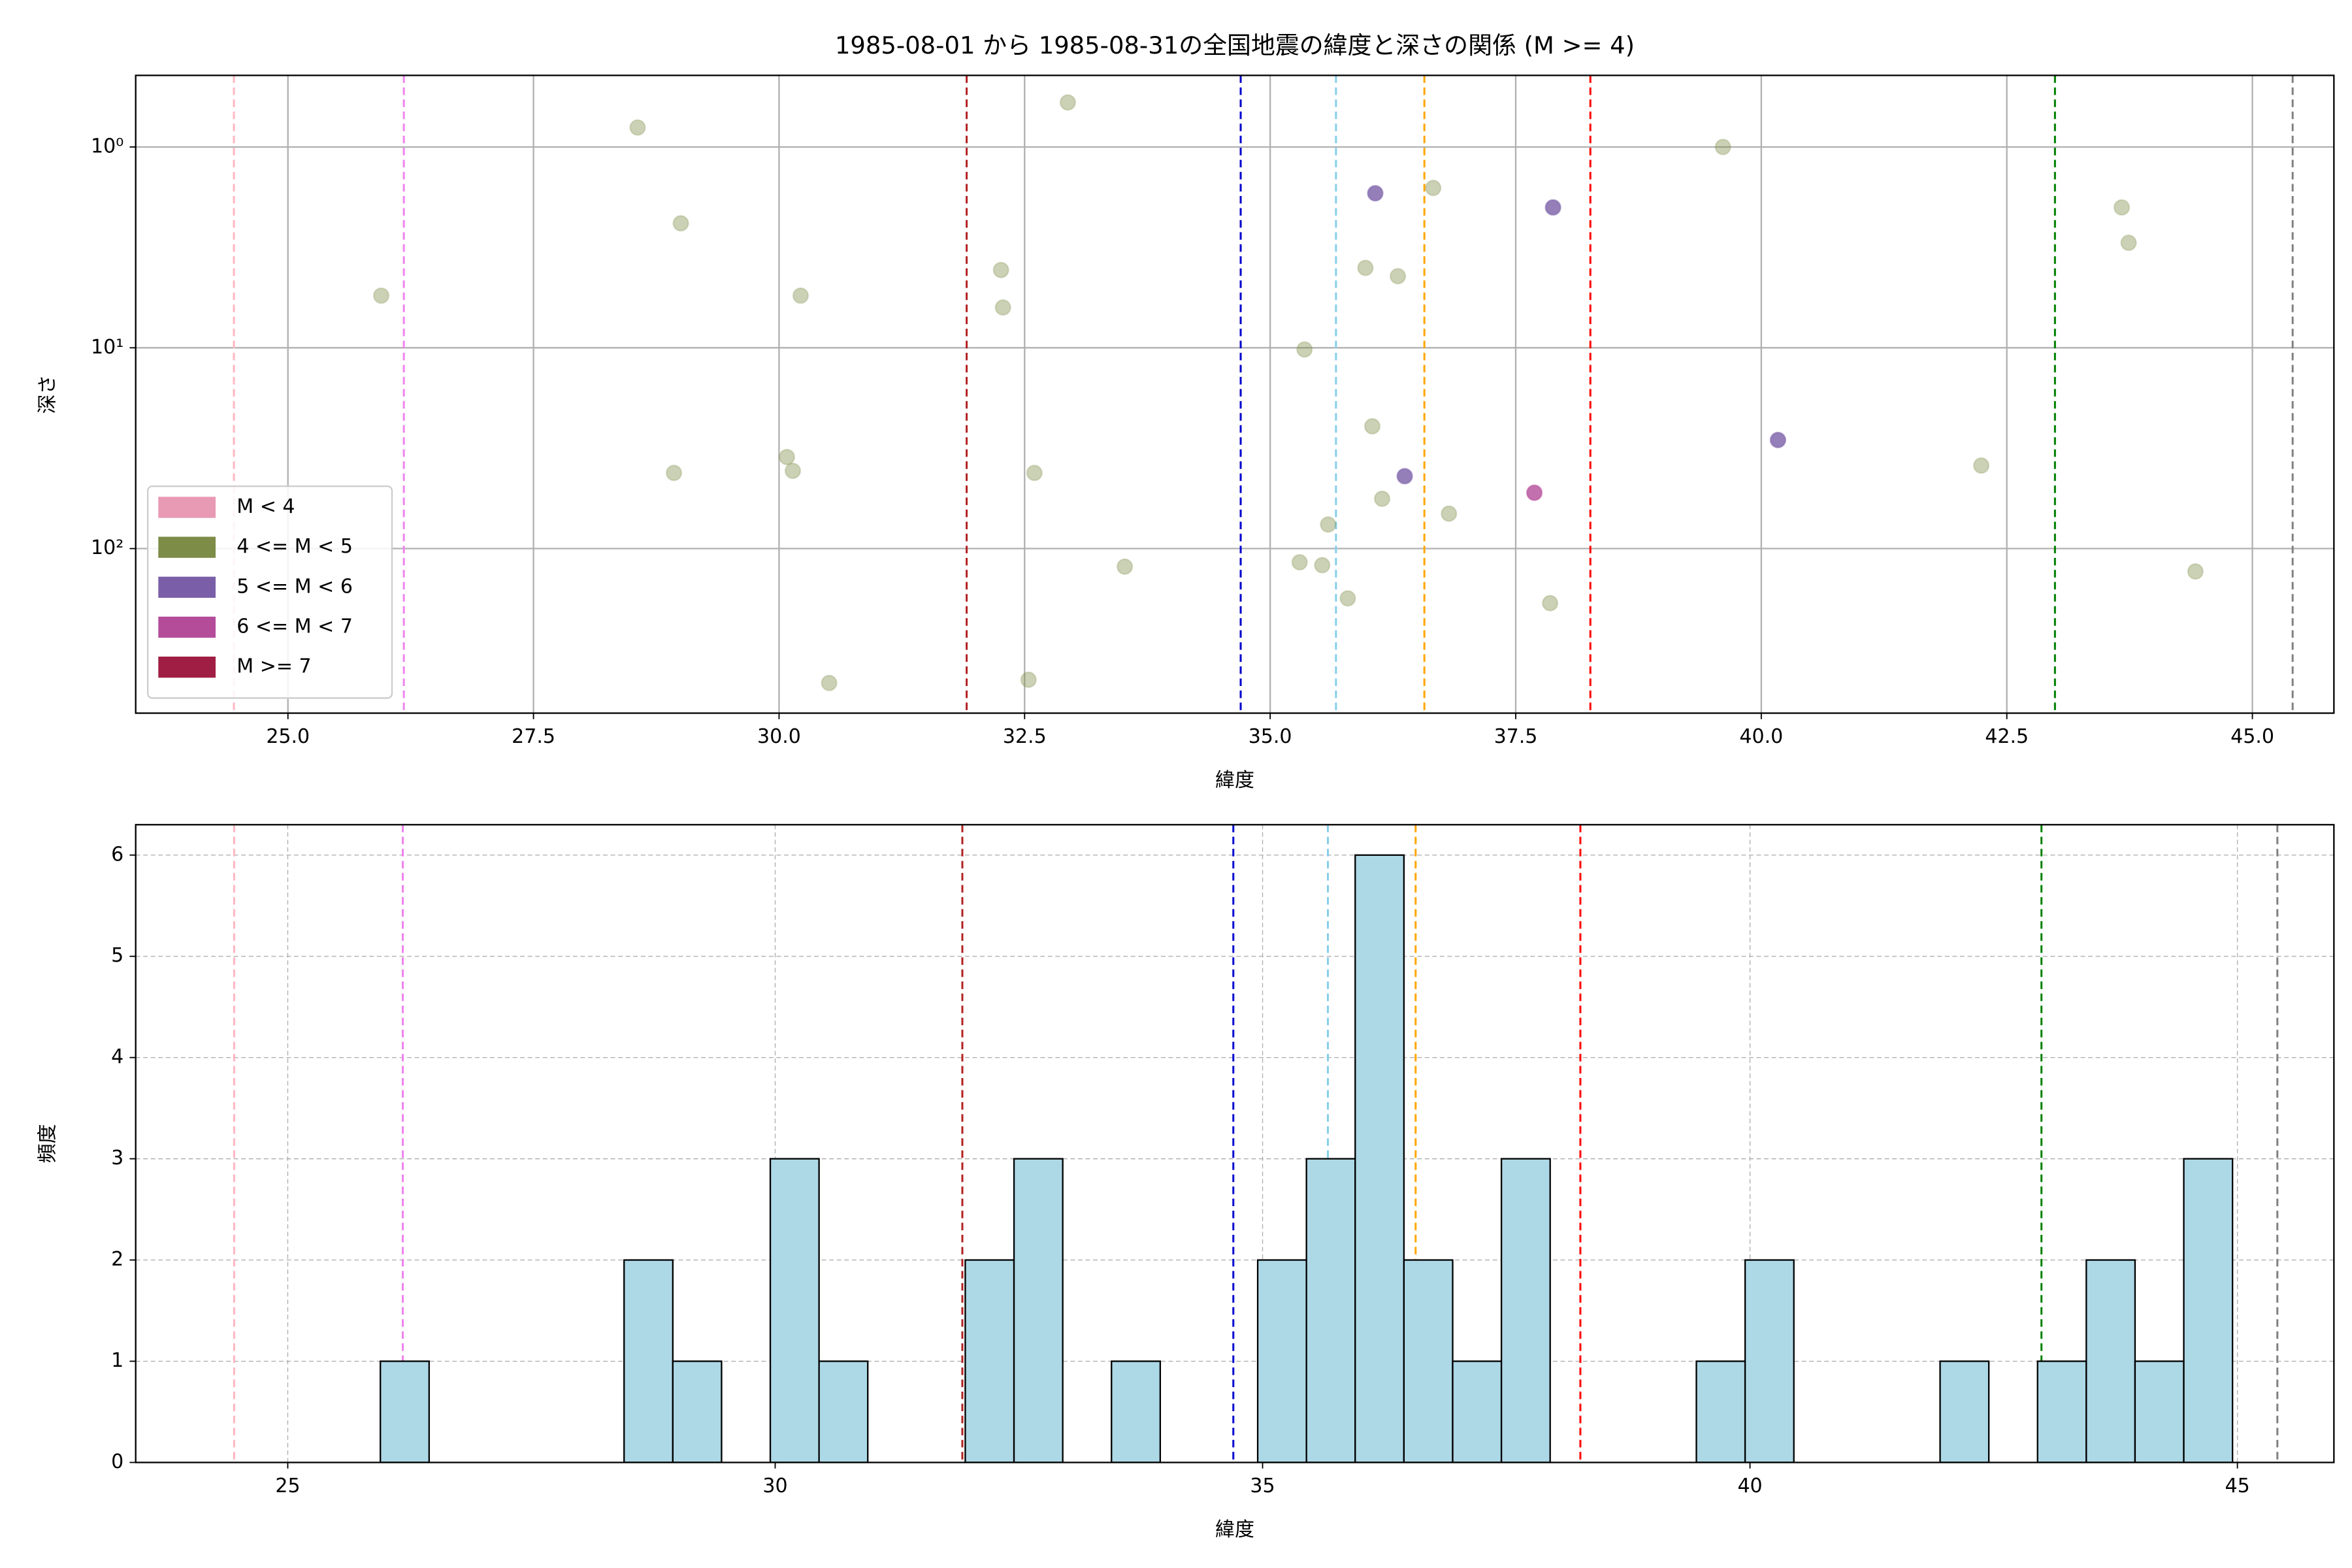  I want to click on x-tick-label: 40.0, so click(1761, 736).